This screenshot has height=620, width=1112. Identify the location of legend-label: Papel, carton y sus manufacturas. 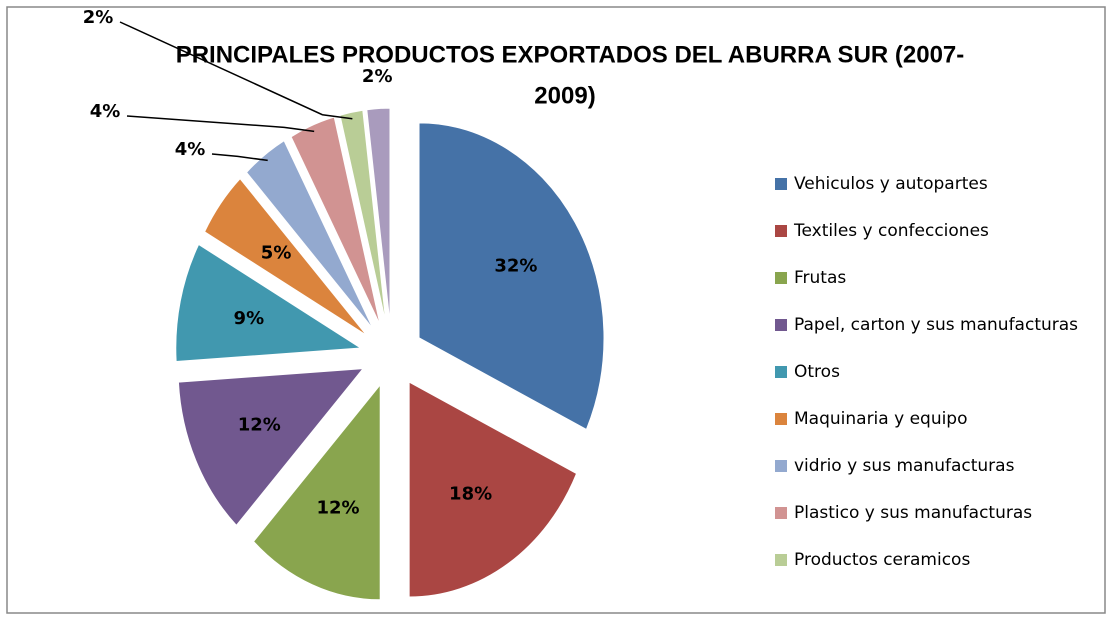
(936, 325).